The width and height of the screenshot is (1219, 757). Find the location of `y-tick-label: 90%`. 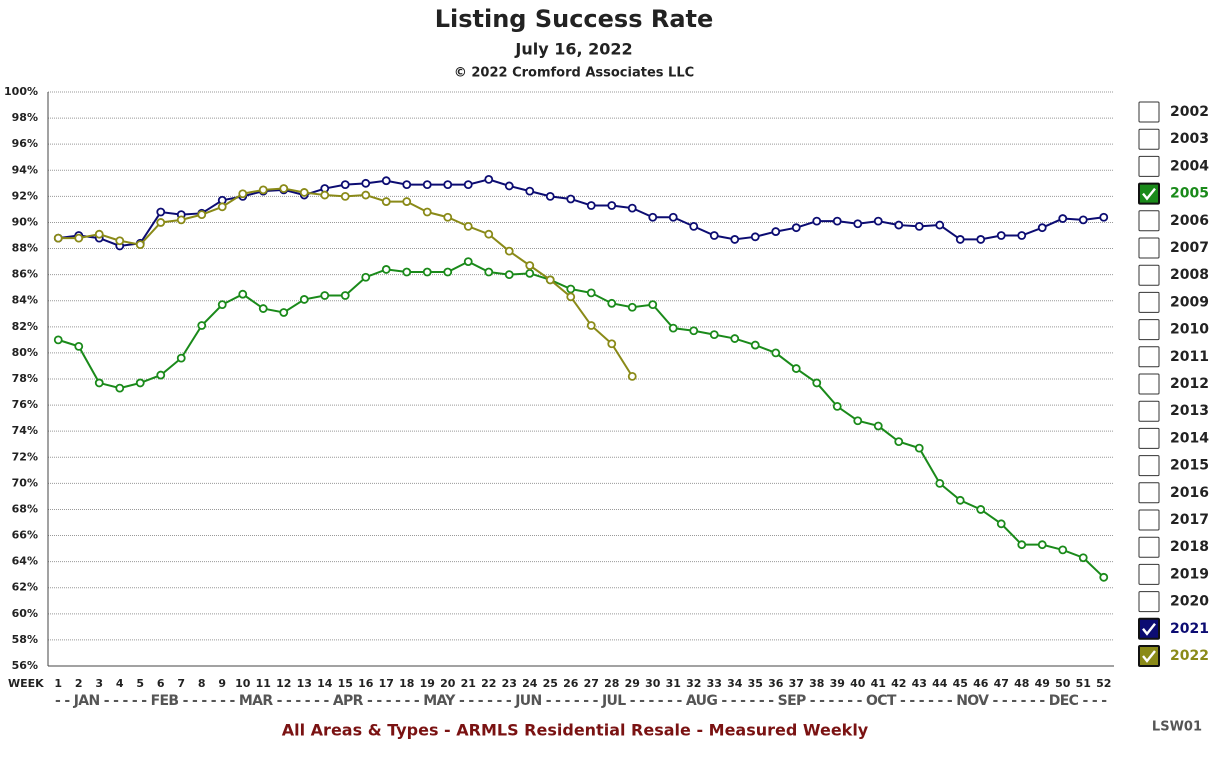

y-tick-label: 90% is located at coordinates (25, 221).